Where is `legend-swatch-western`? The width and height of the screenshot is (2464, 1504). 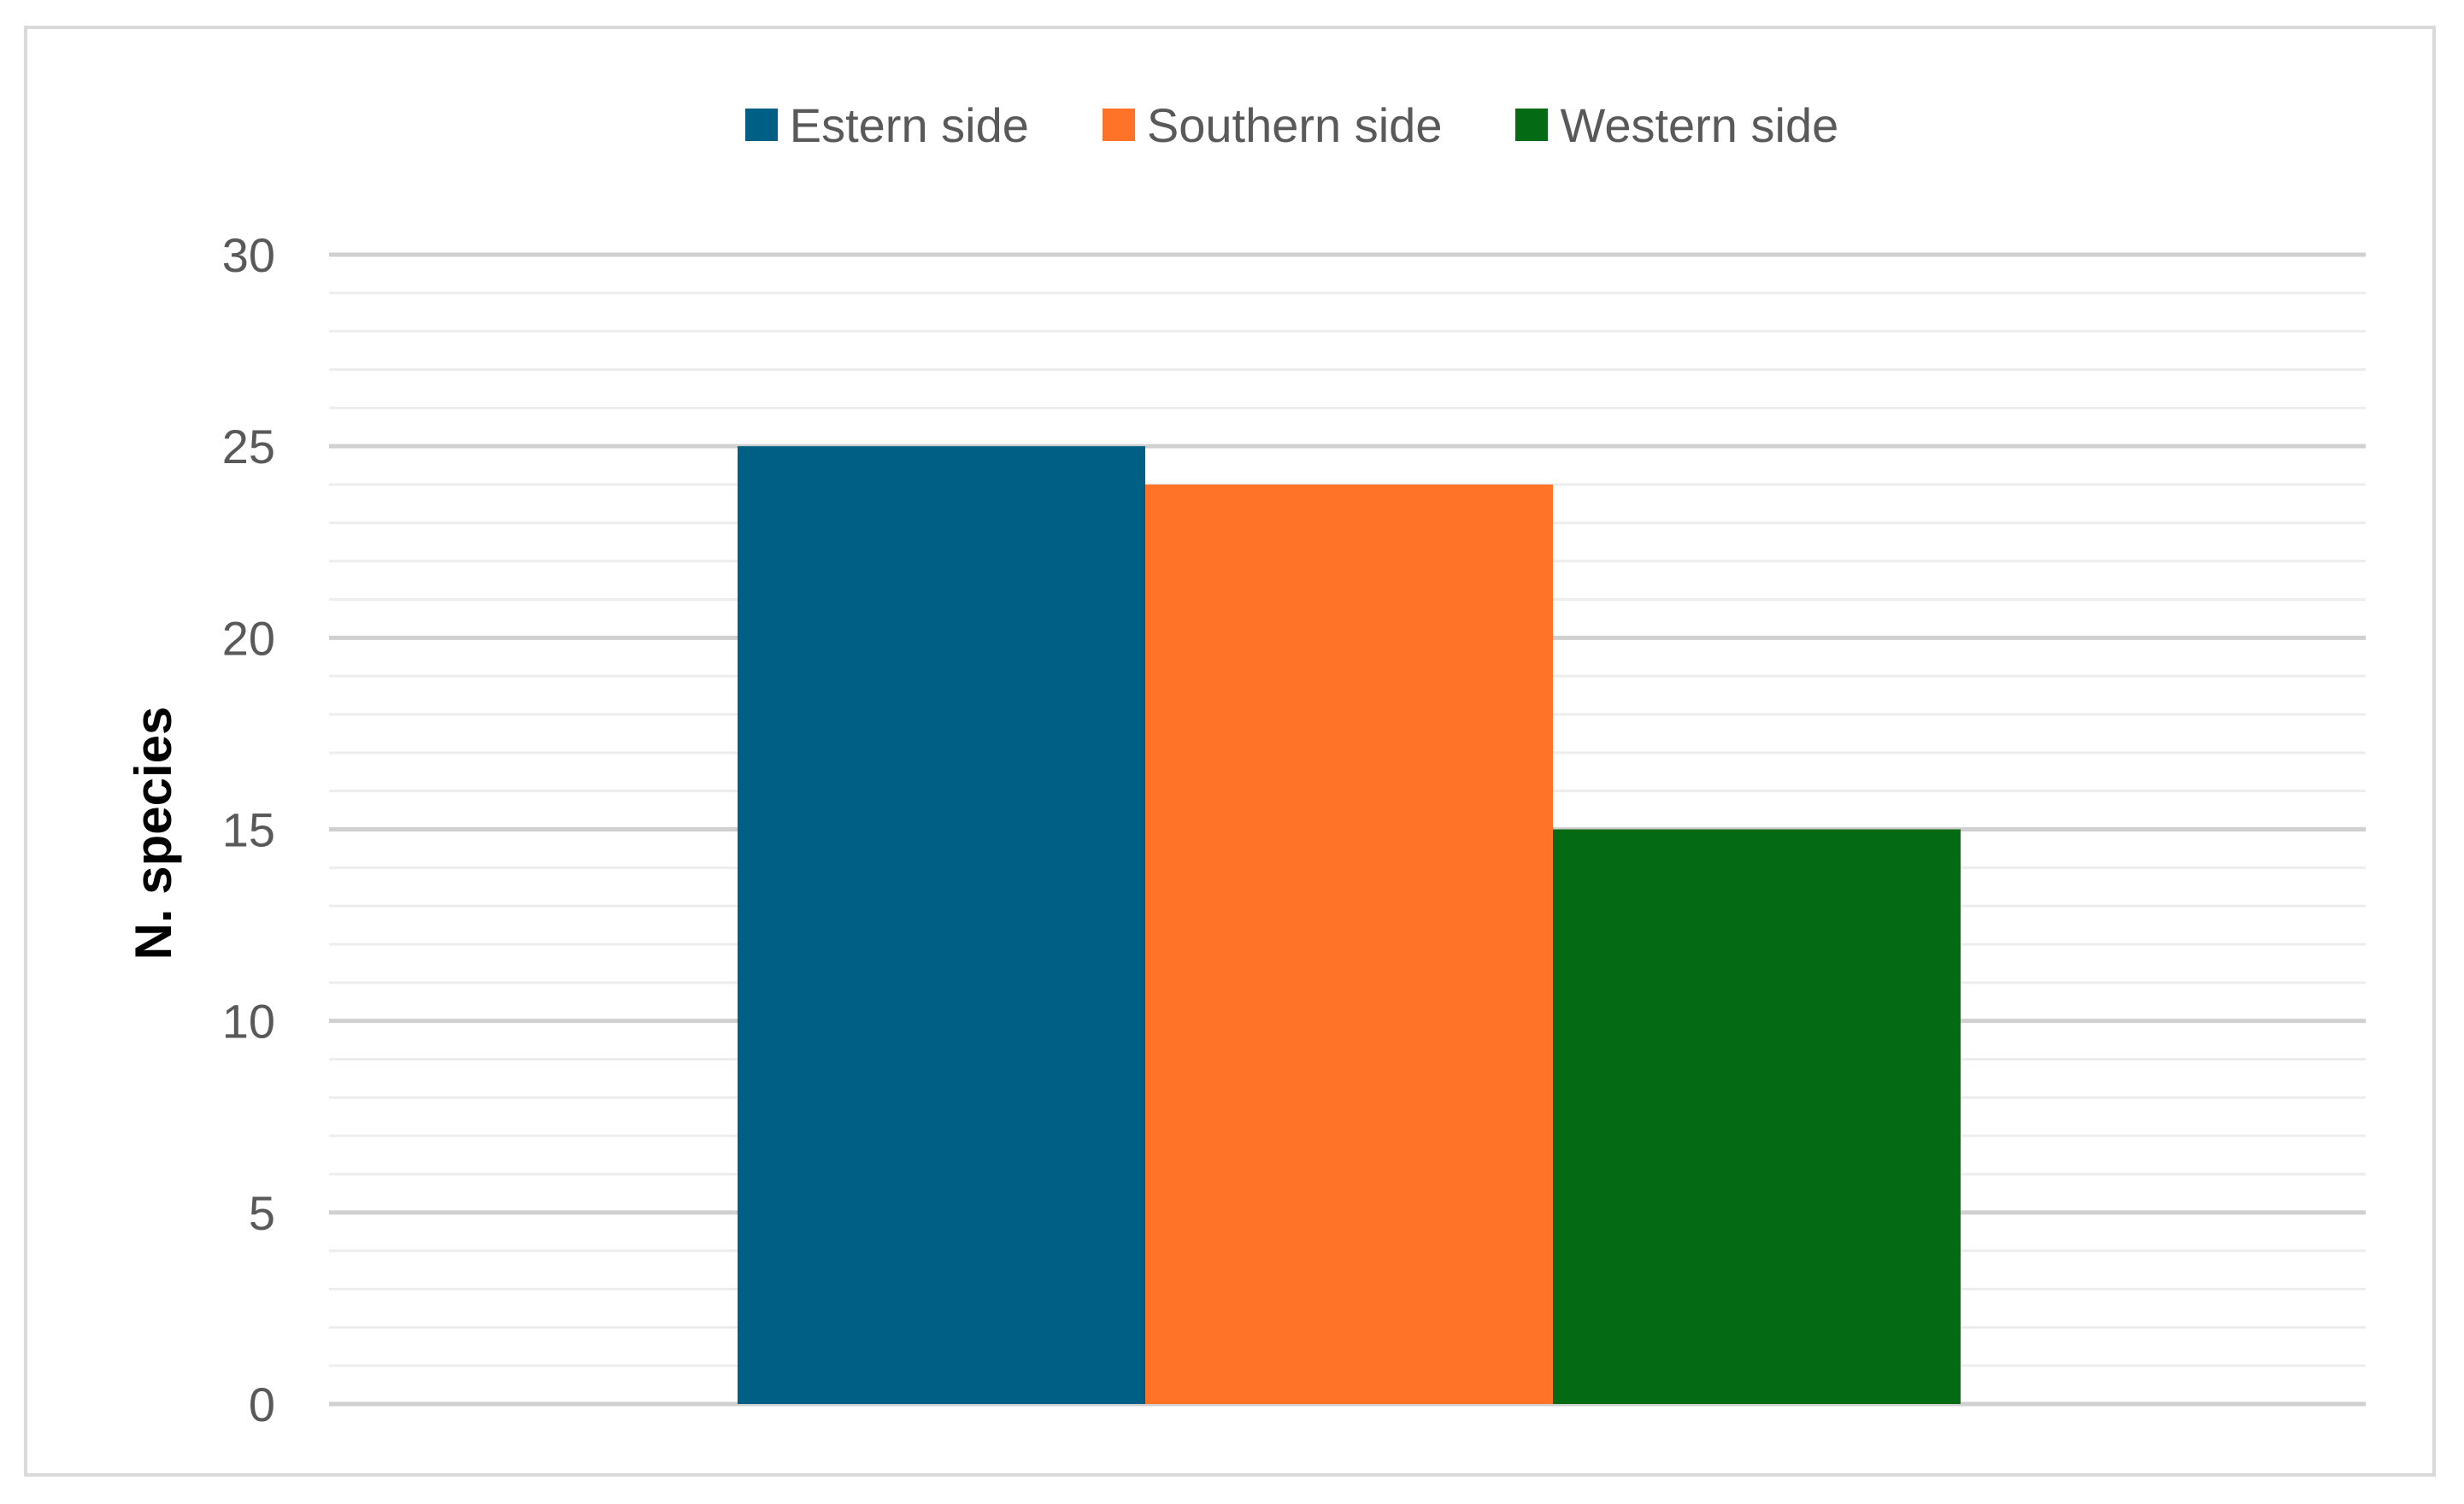
legend-swatch-western is located at coordinates (1532, 125).